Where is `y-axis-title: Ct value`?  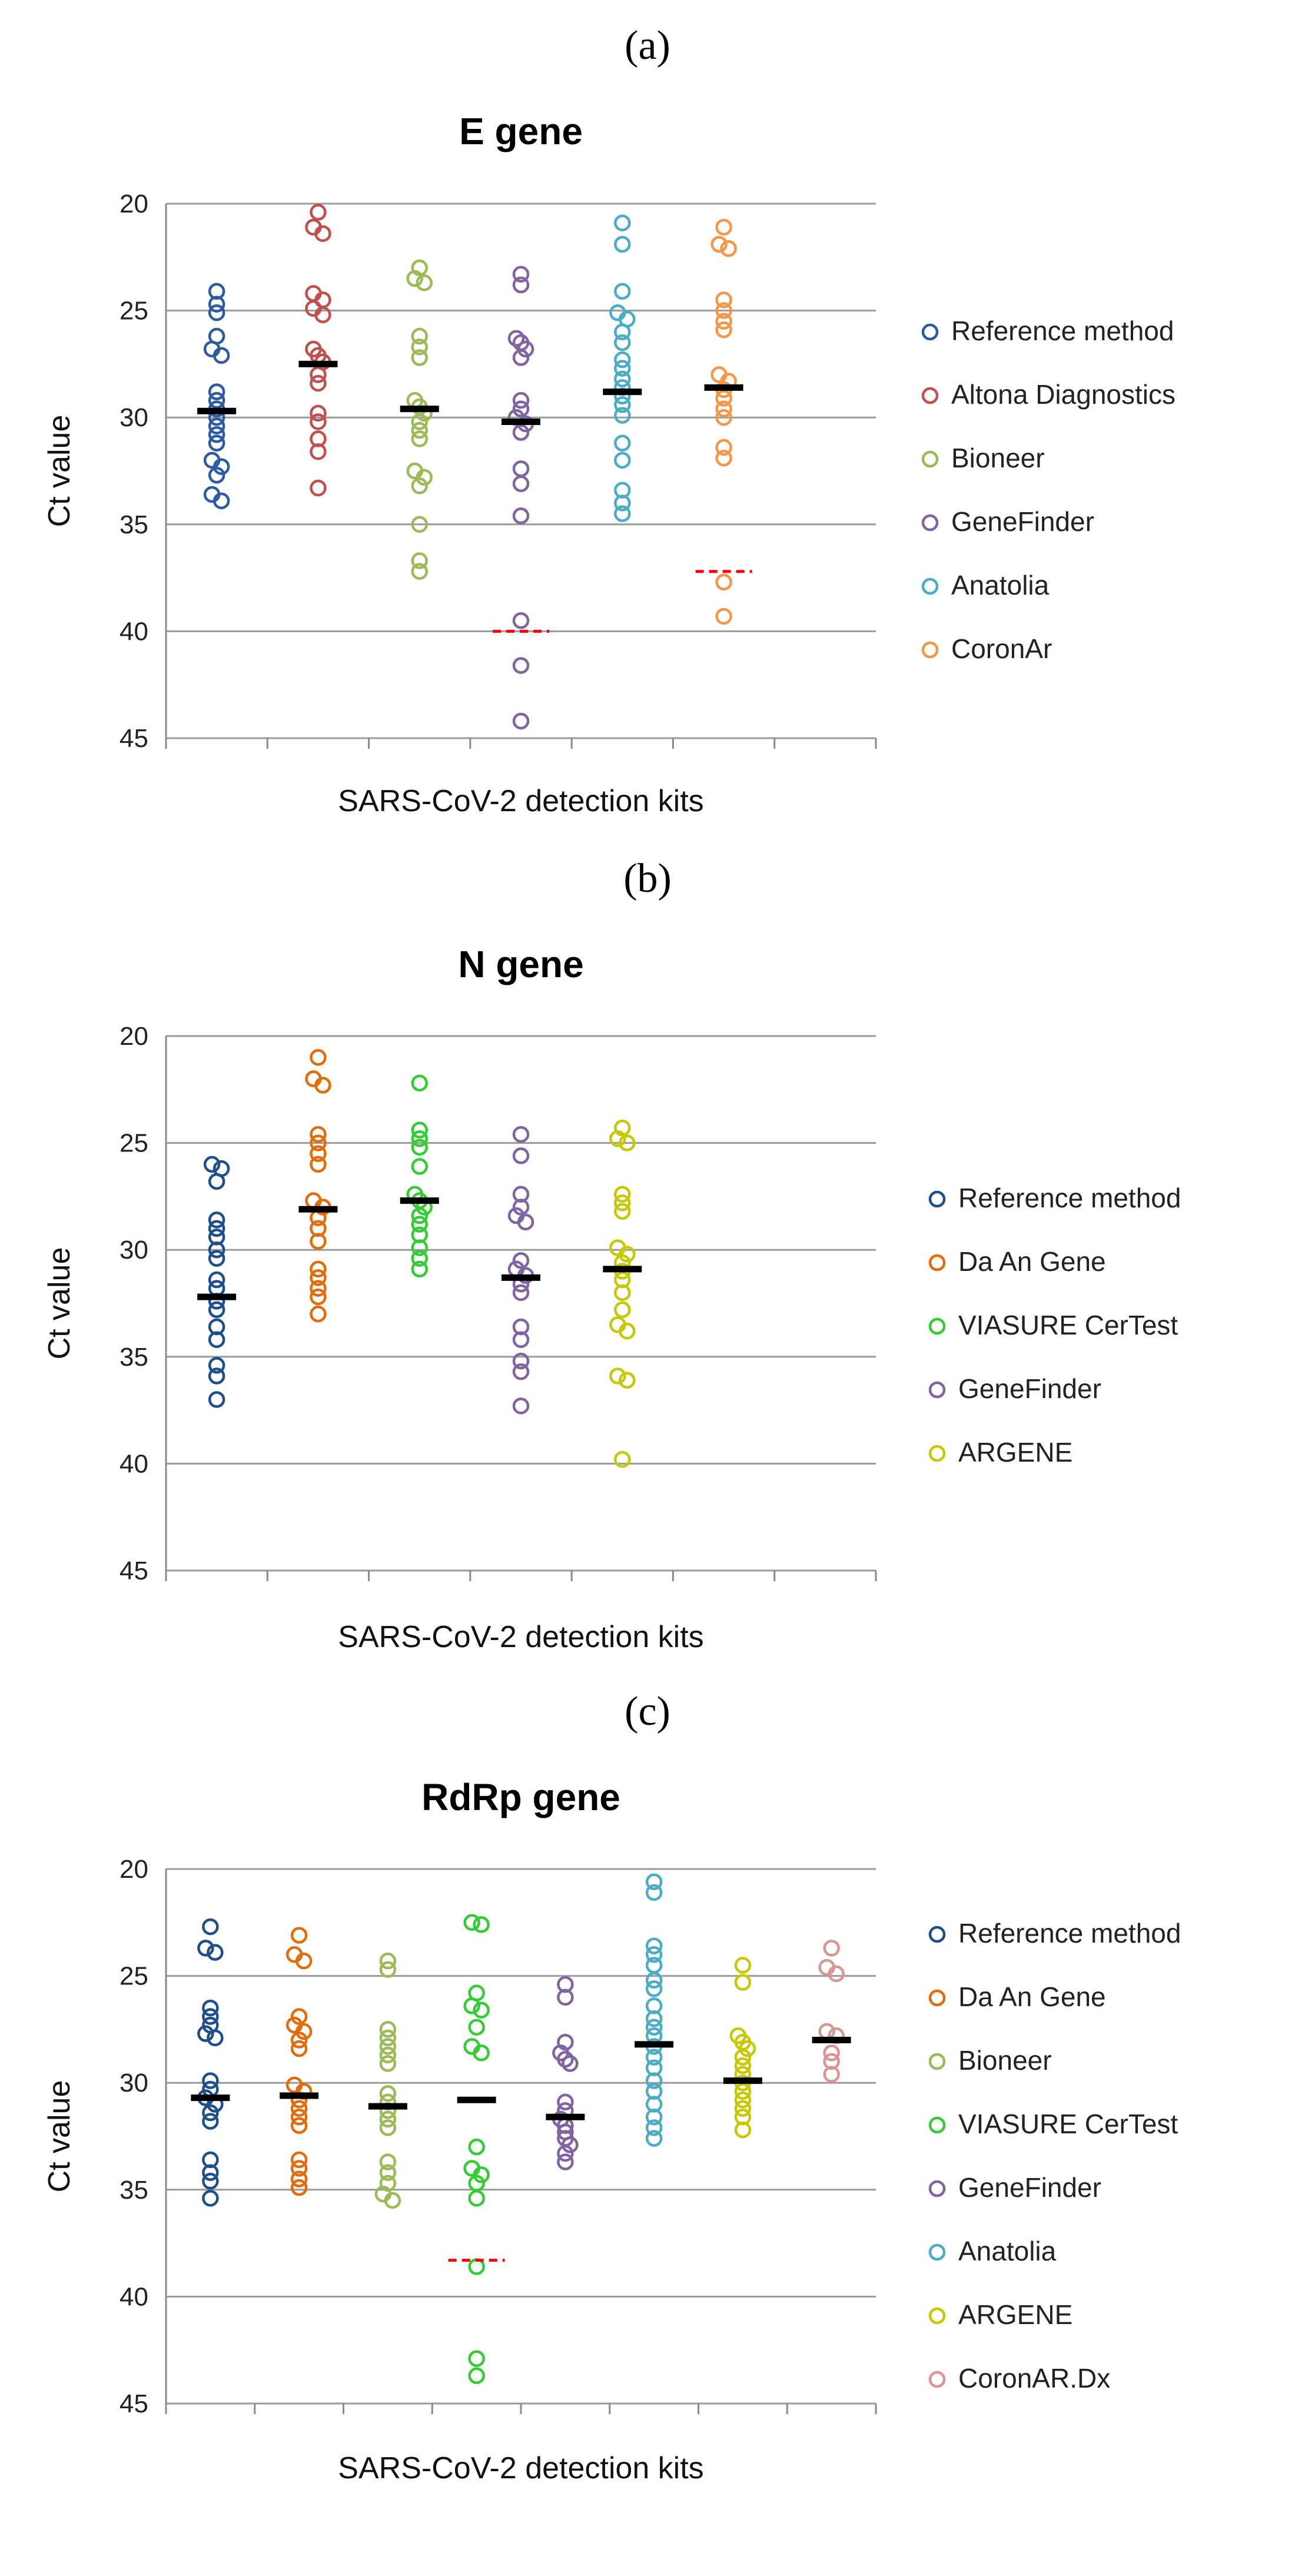
y-axis-title: Ct value is located at coordinates (59, 1303).